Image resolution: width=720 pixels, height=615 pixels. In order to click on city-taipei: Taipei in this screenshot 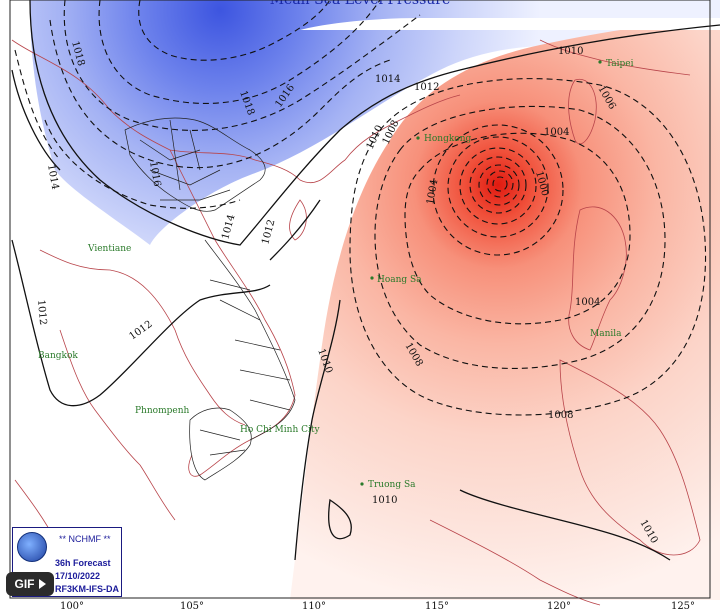, I will do `click(620, 64)`.